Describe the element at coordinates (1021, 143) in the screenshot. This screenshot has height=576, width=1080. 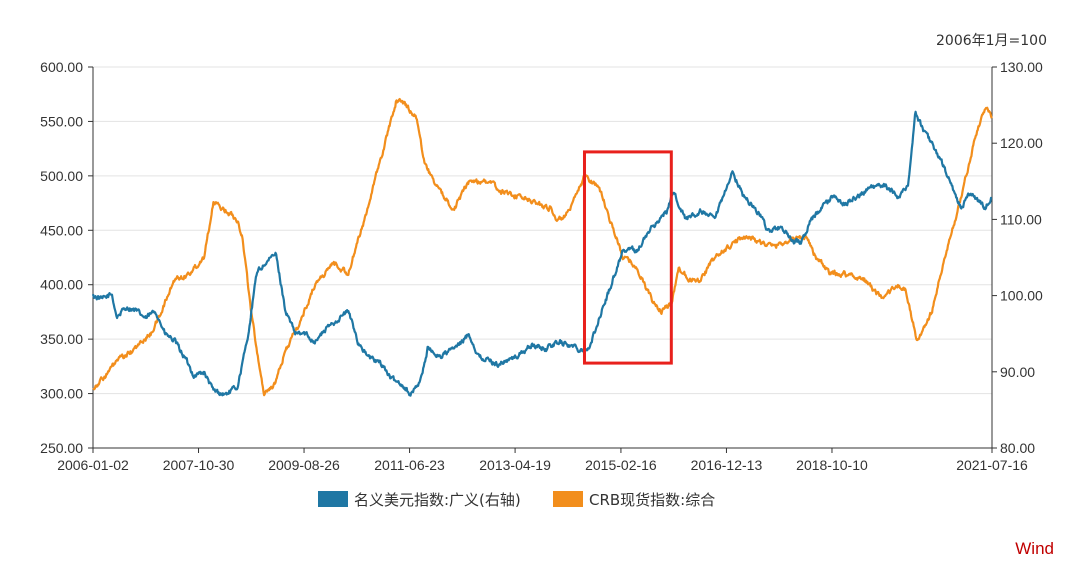
I see `right-axis-tick-label: 120.00` at that location.